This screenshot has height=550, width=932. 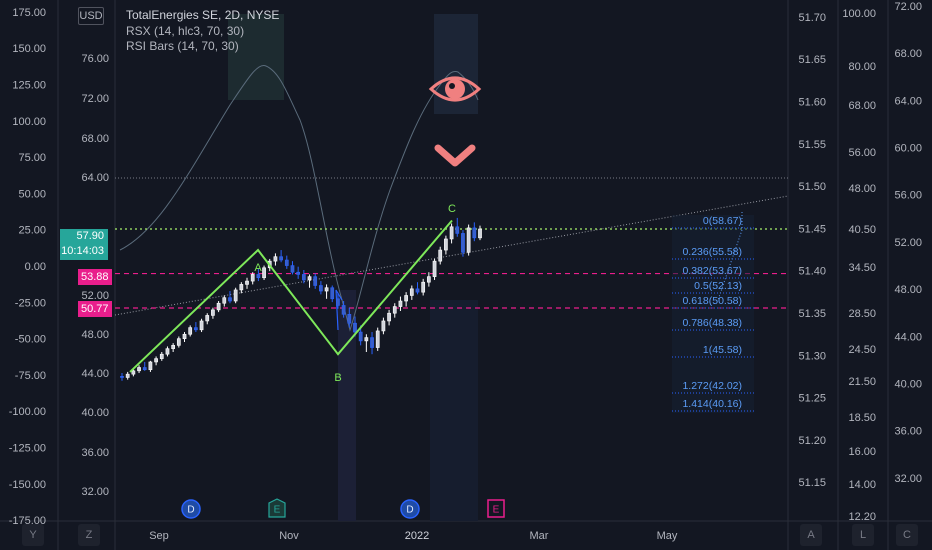 What do you see at coordinates (29, 49) in the screenshot?
I see `oscillator-axis-label: 150.00` at bounding box center [29, 49].